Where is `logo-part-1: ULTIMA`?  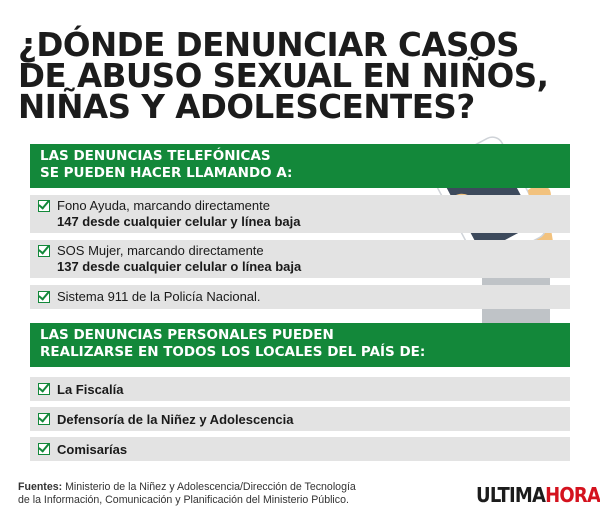
logo-part-1: ULTIMA is located at coordinates (511, 495).